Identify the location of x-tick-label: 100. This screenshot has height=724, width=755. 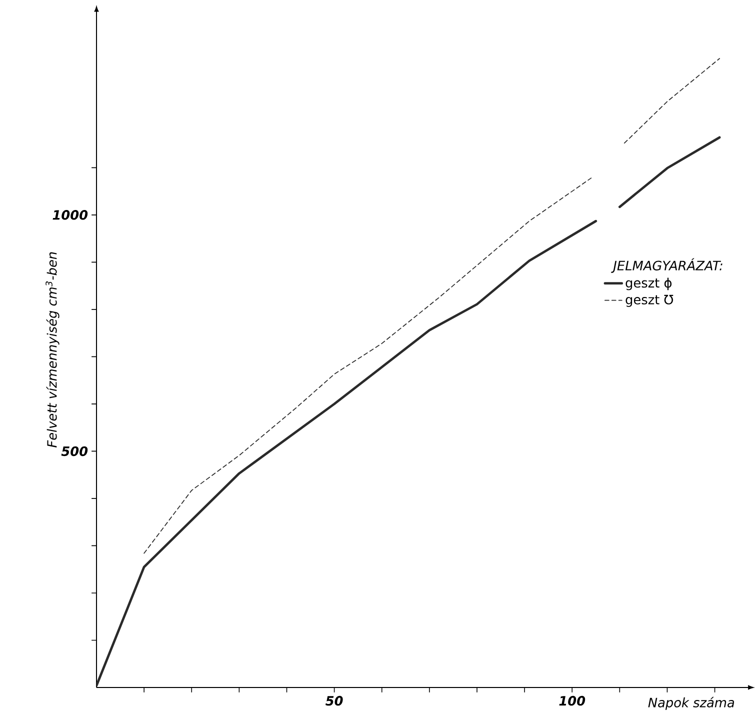
(572, 701).